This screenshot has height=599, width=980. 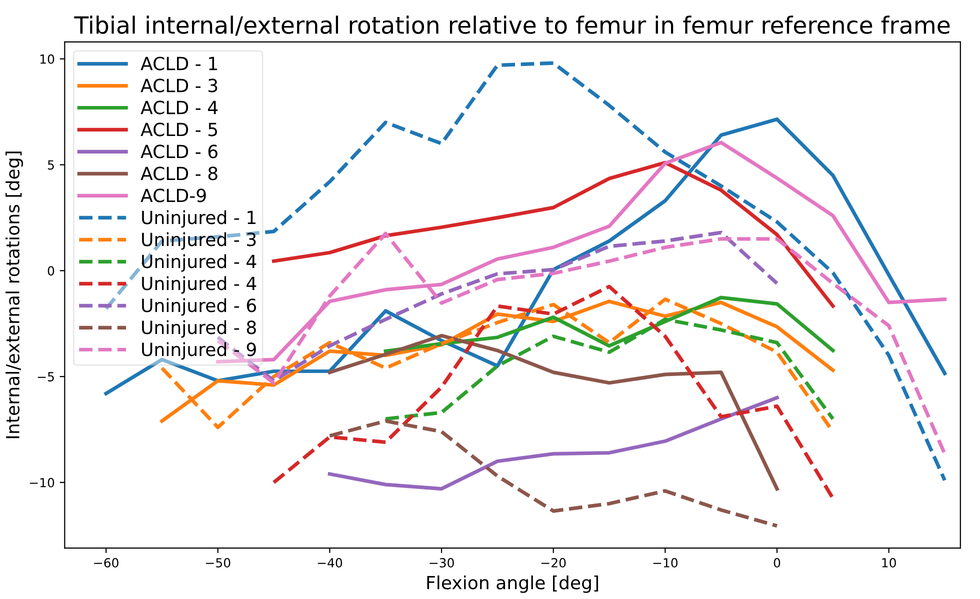 What do you see at coordinates (665, 563) in the screenshot?
I see `x-tick-label: −10` at bounding box center [665, 563].